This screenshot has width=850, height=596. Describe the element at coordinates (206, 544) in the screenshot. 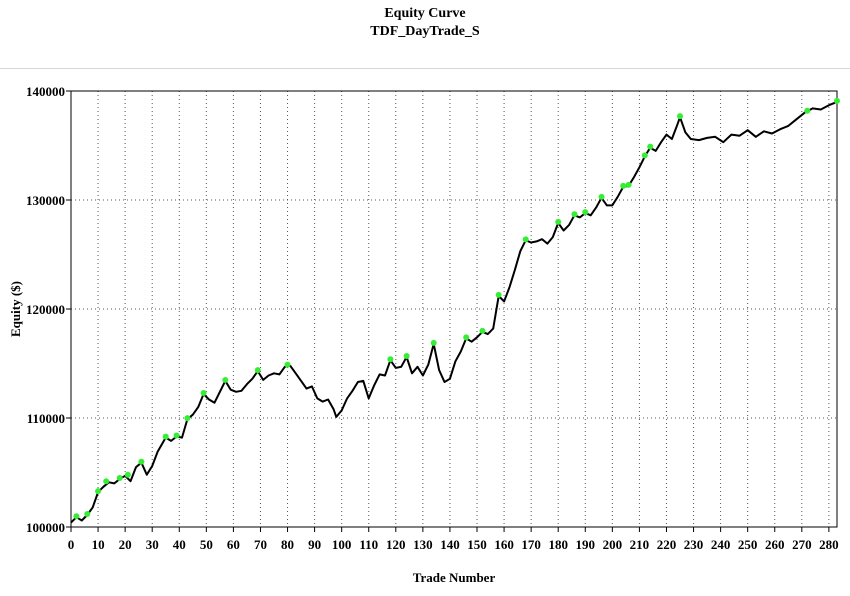

I see `x-tick-label: 50` at that location.